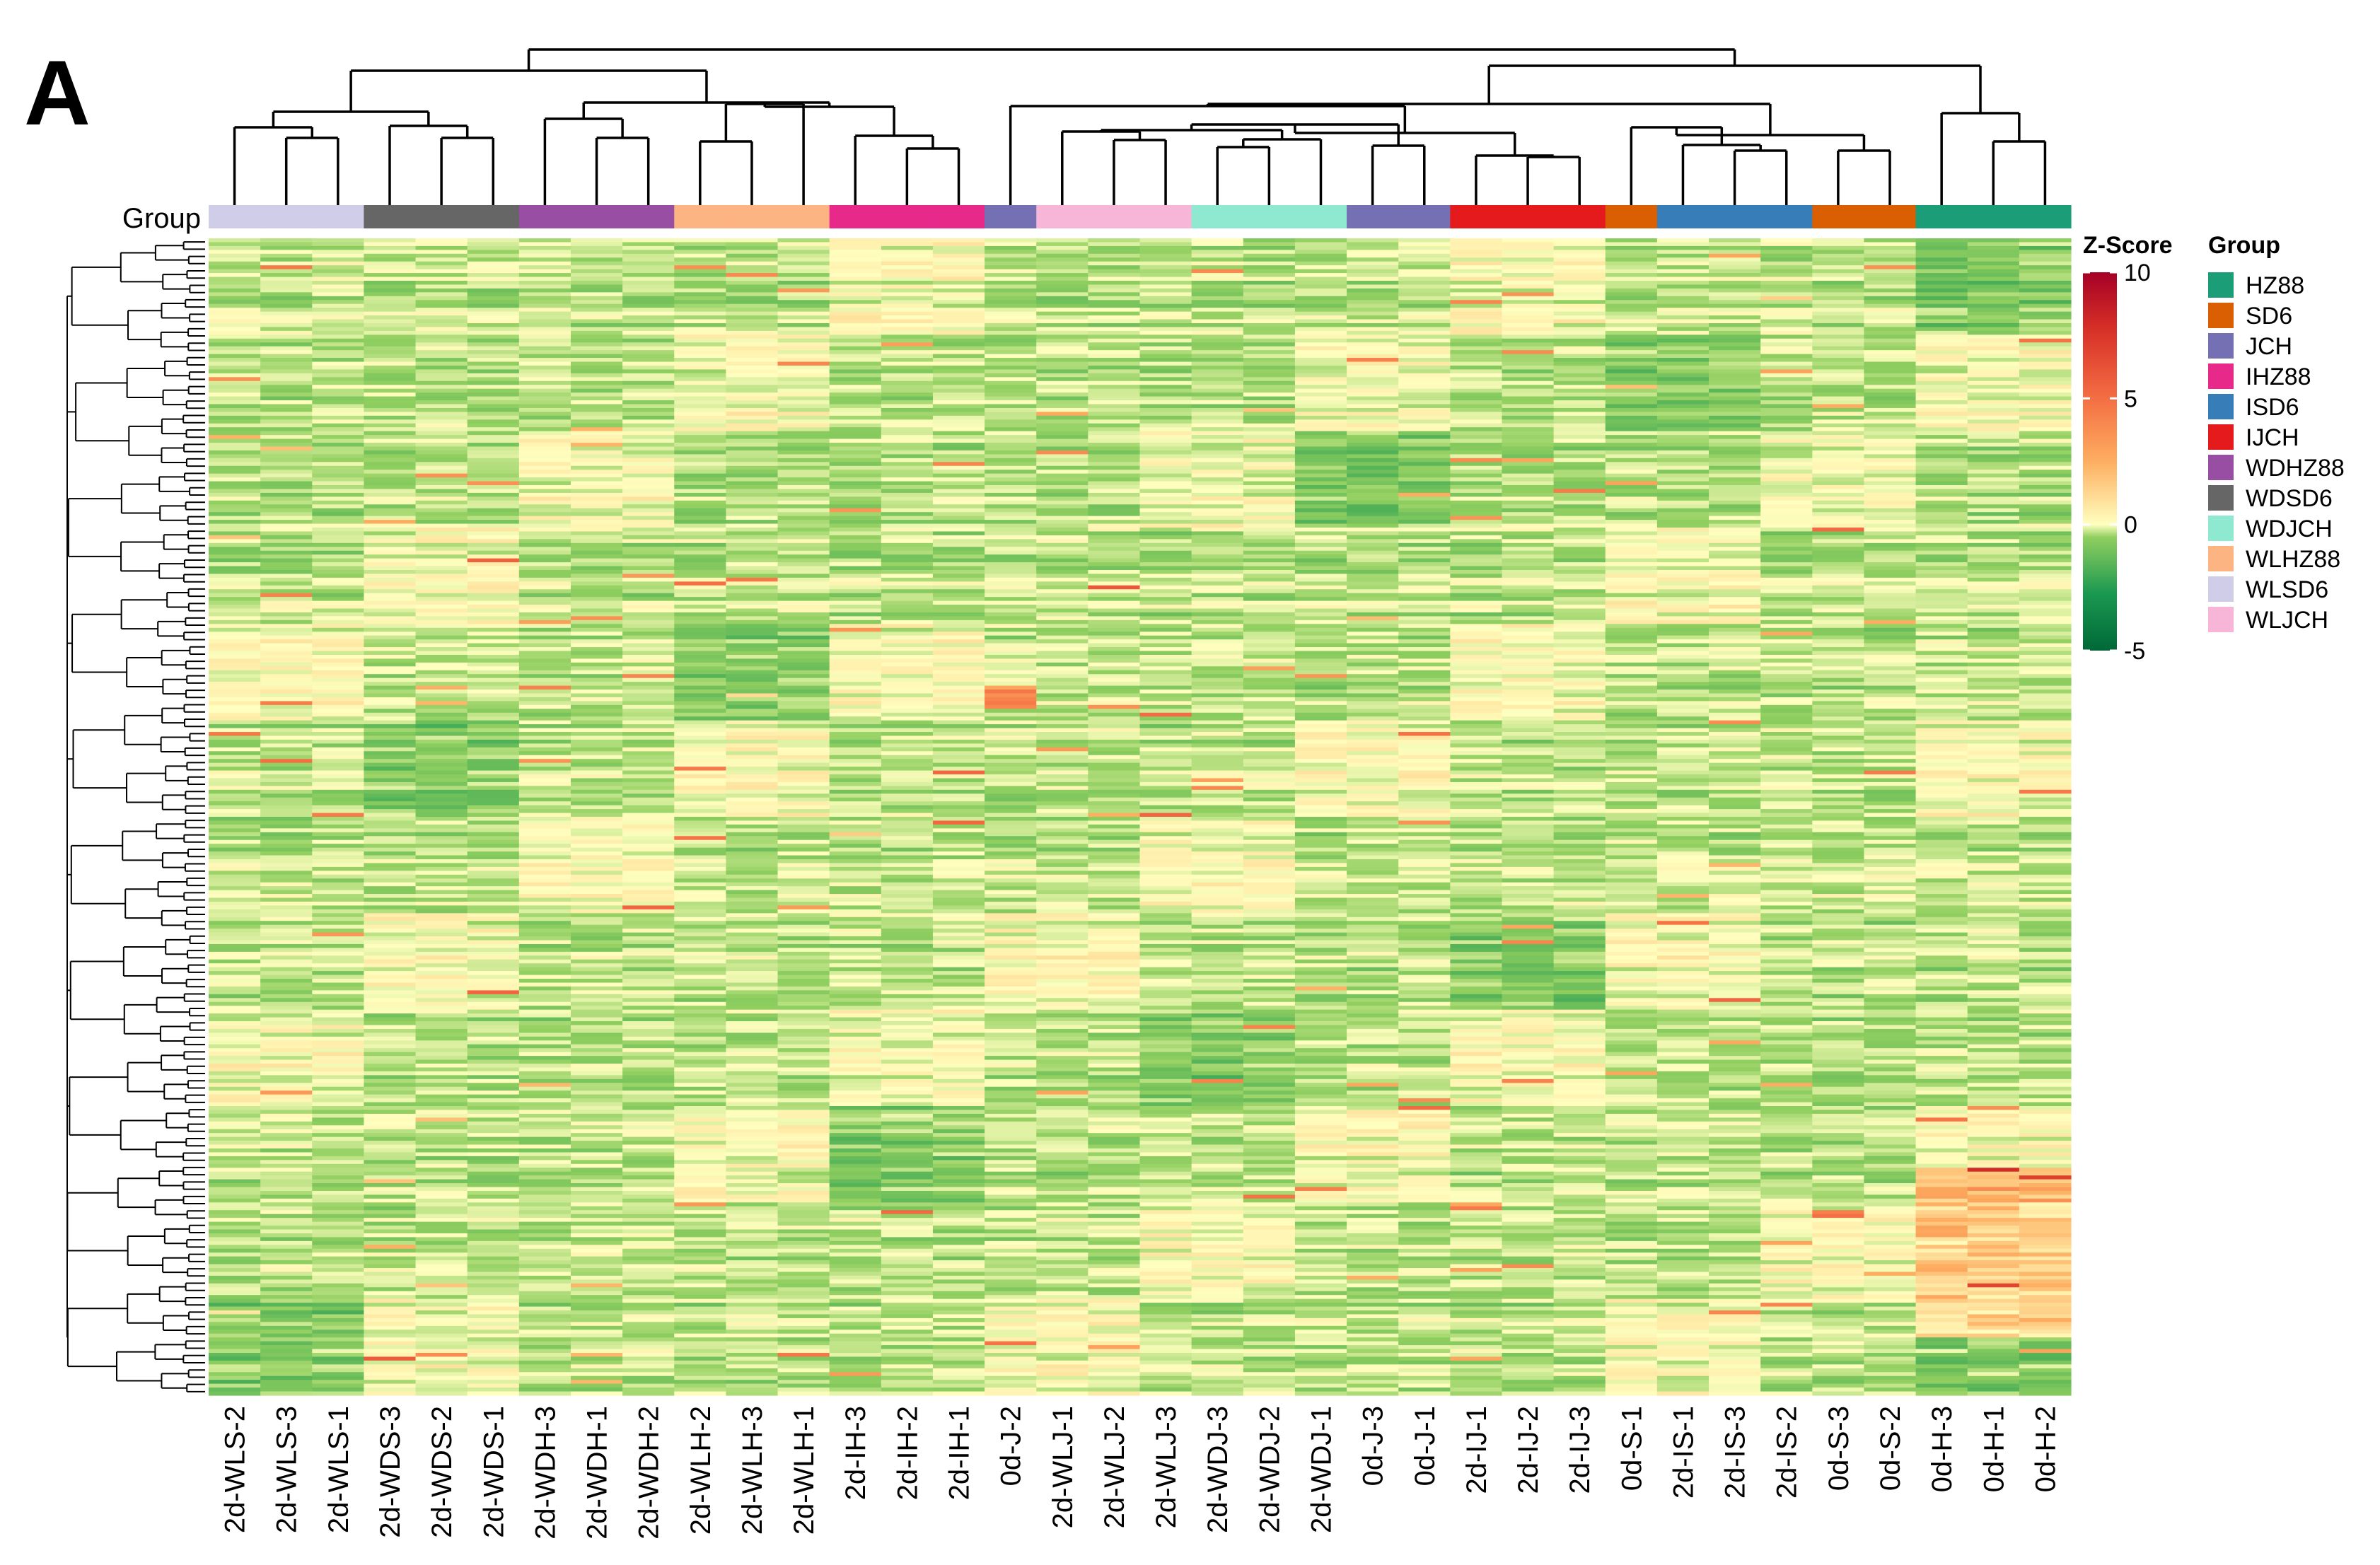 The image size is (2380, 1565). Describe the element at coordinates (494, 216) in the screenshot. I see `annotation-cell` at that location.